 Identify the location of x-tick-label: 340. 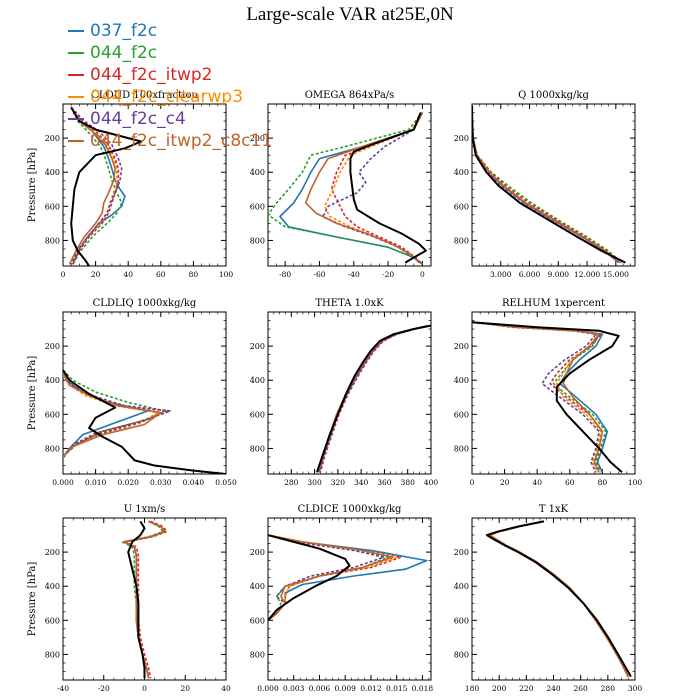
(361, 482).